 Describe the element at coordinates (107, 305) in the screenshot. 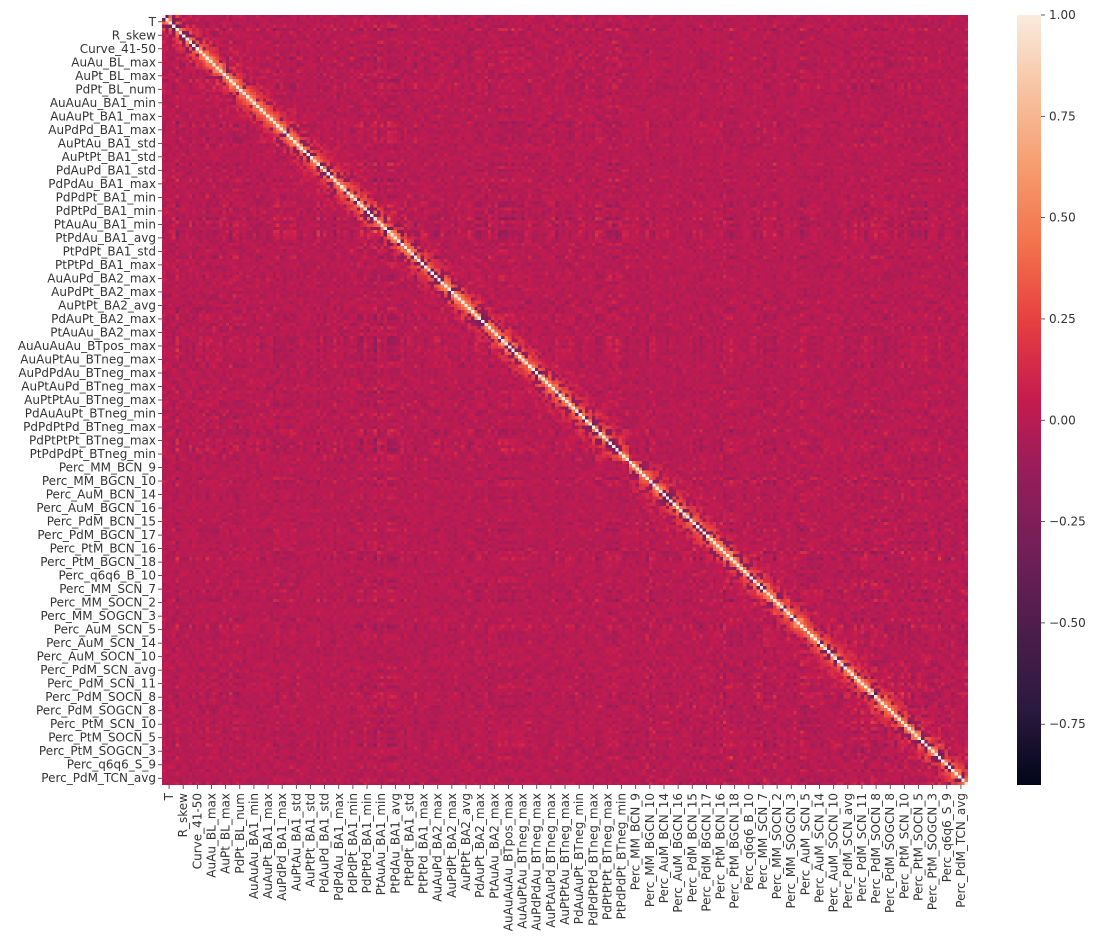

I see `y-tick-label: AuPtPt_BA2_avg` at that location.